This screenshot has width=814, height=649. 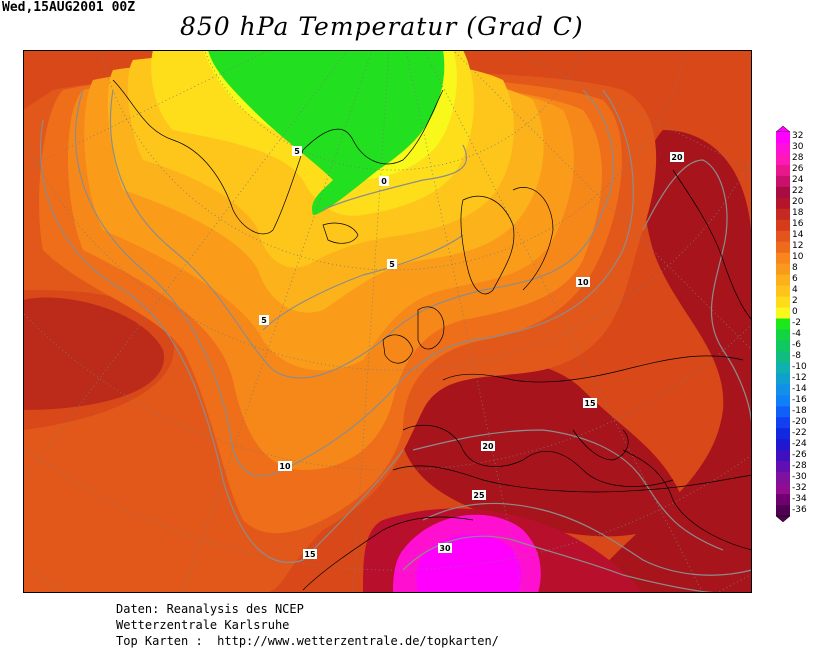 I want to click on colorbar, so click(x=783, y=324).